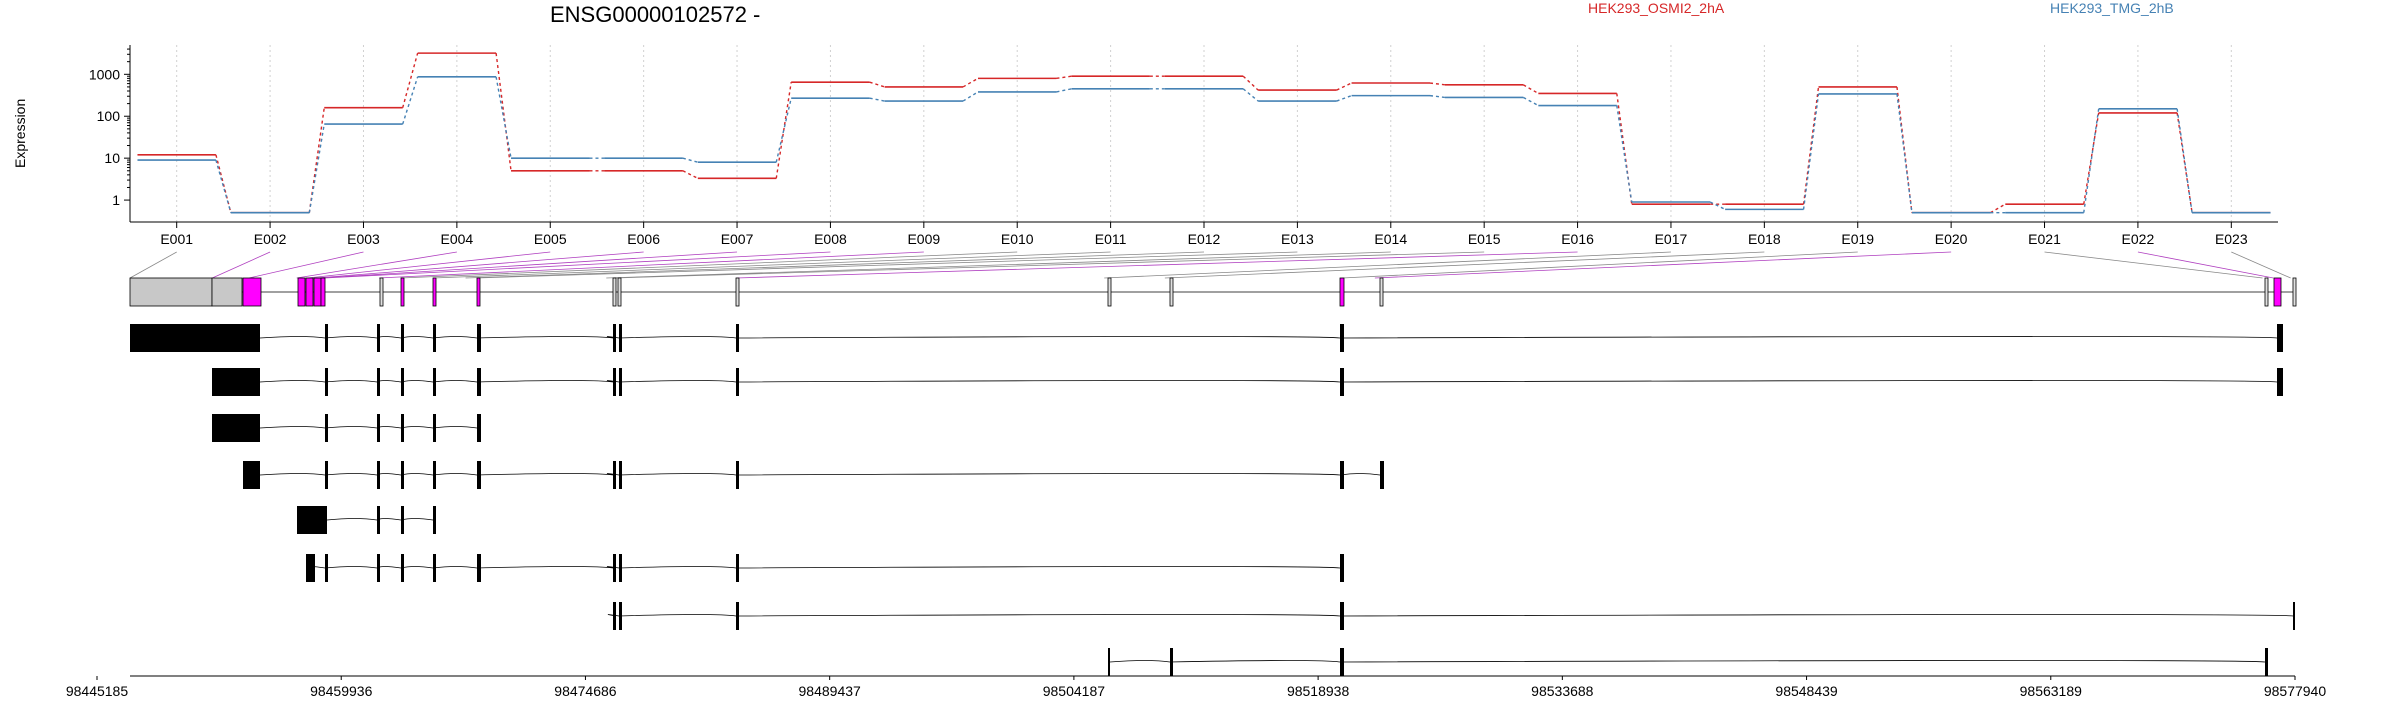 The image size is (2400, 705). What do you see at coordinates (1951, 239) in the screenshot?
I see `x-tick-label: E020` at bounding box center [1951, 239].